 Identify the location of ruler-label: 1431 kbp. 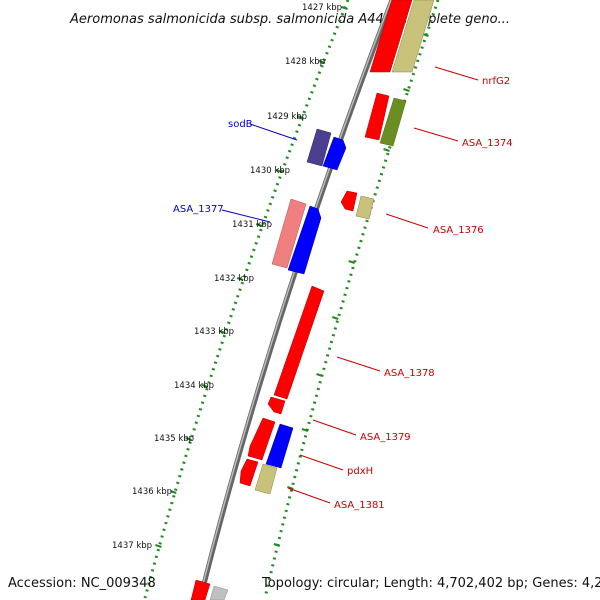
(252, 225).